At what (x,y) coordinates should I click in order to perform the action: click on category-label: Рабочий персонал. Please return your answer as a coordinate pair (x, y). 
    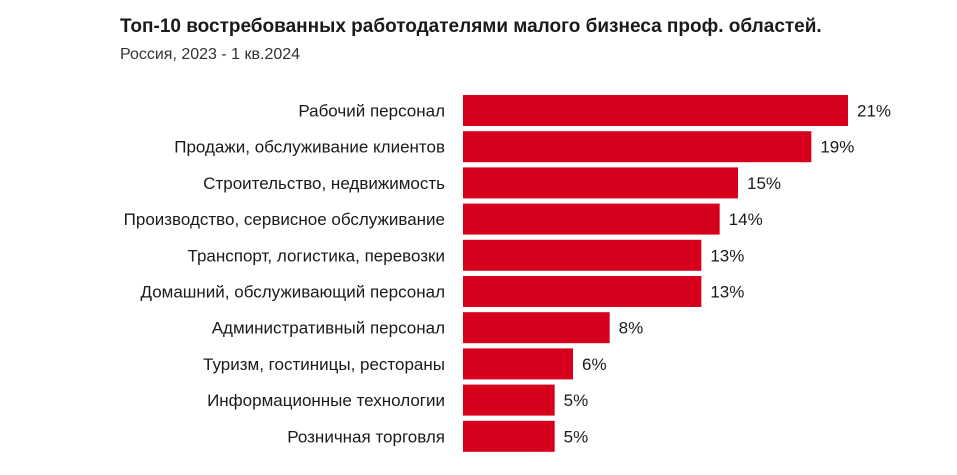
    Looking at the image, I should click on (371, 111).